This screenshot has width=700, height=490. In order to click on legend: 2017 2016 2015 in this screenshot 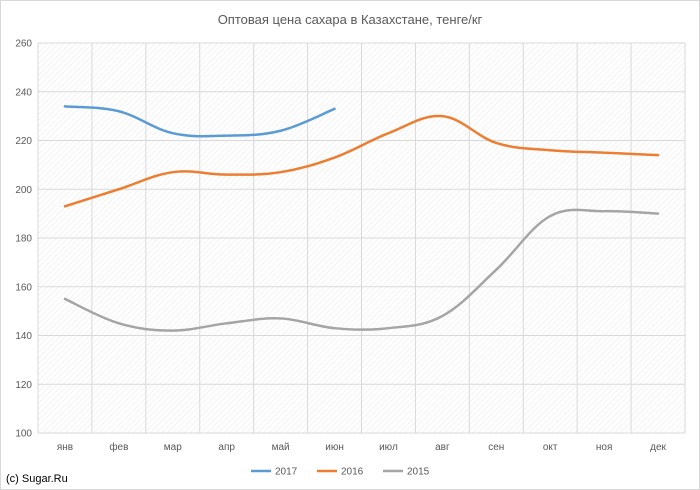, I will do `click(340, 472)`.